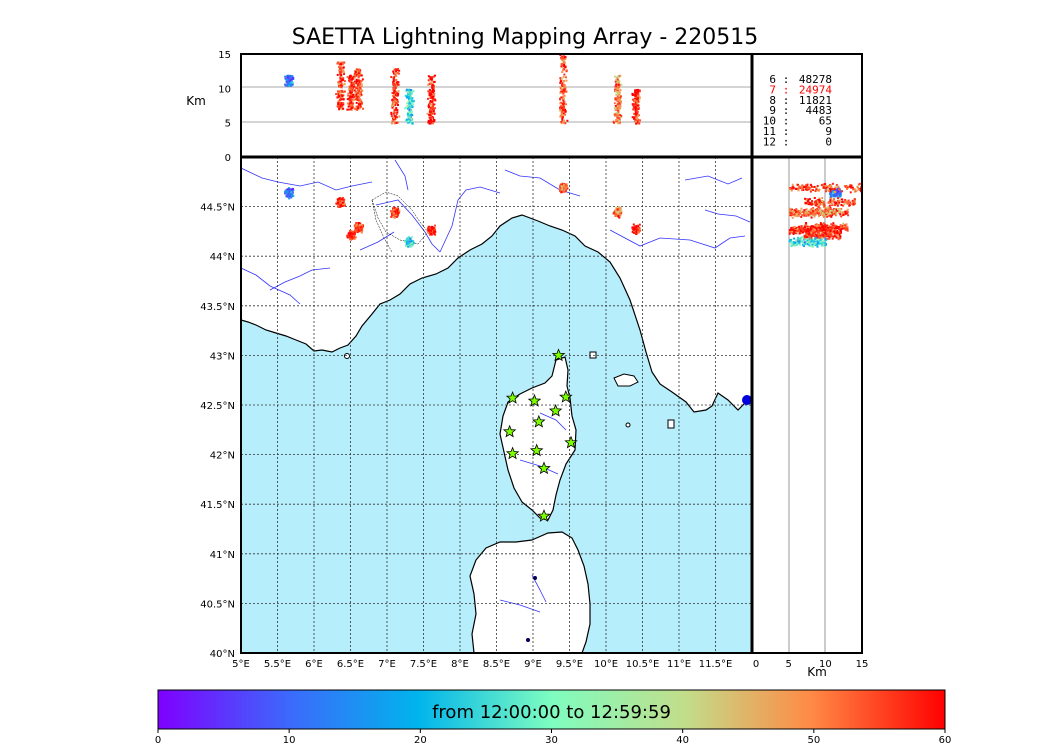 This screenshot has width=1050, height=750. I want to click on lon-tick-label: 10.5°E, so click(643, 664).